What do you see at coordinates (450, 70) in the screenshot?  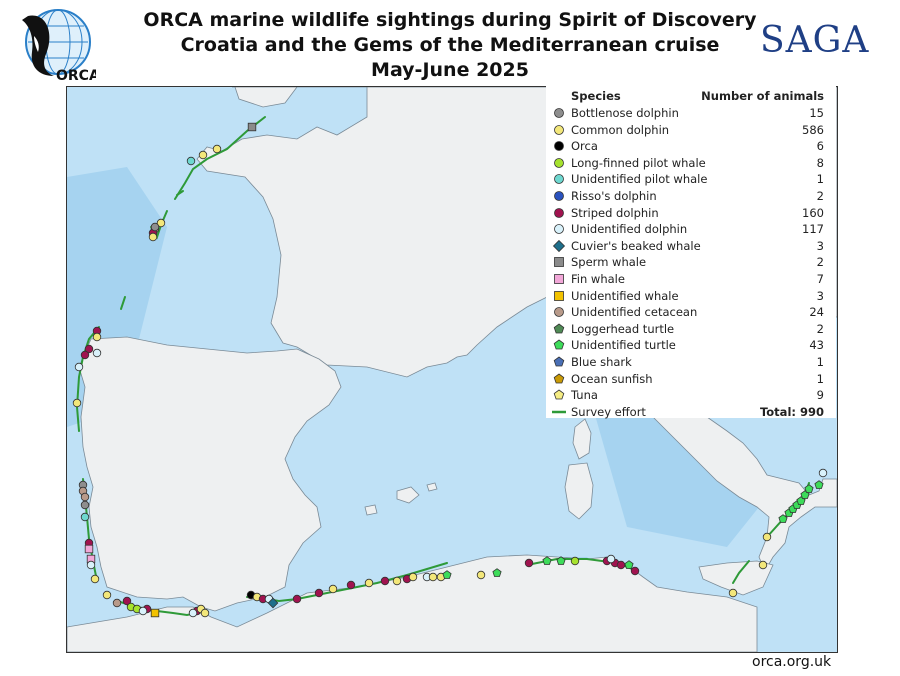 I see `title-line-3: May-June 2025` at bounding box center [450, 70].